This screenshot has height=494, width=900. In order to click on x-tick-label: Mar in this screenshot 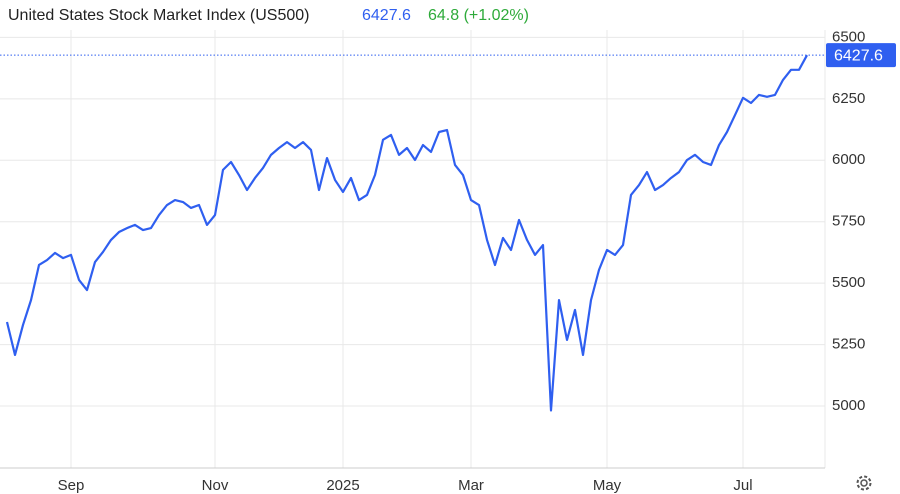, I will do `click(471, 485)`.